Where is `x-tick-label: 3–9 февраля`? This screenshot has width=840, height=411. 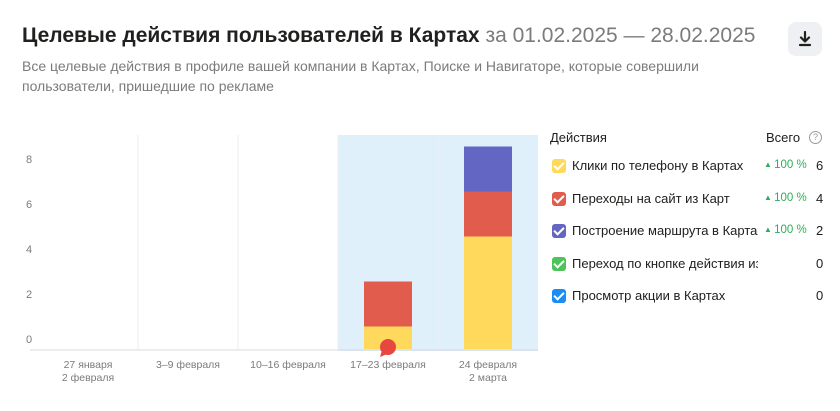 x-tick-label: 3–9 февраля is located at coordinates (188, 365).